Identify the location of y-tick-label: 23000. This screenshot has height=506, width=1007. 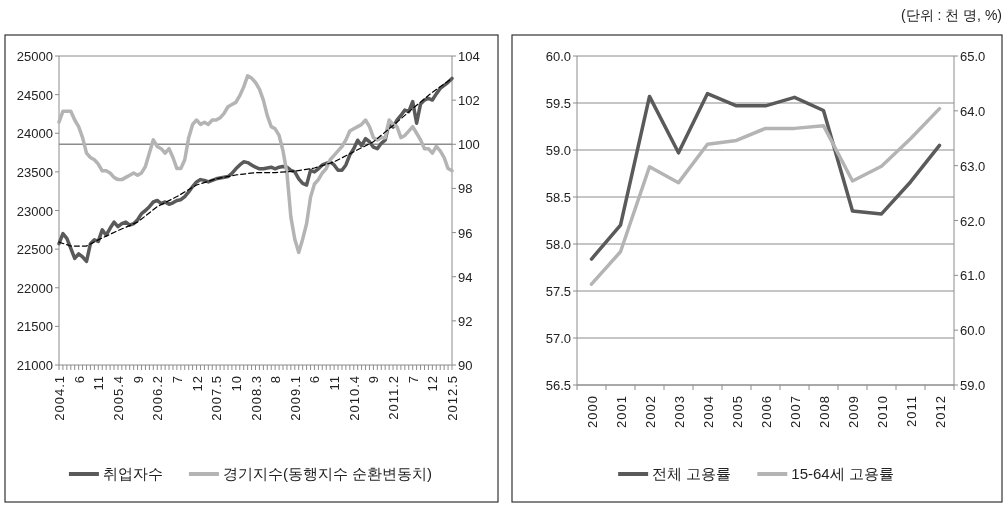
(34, 211).